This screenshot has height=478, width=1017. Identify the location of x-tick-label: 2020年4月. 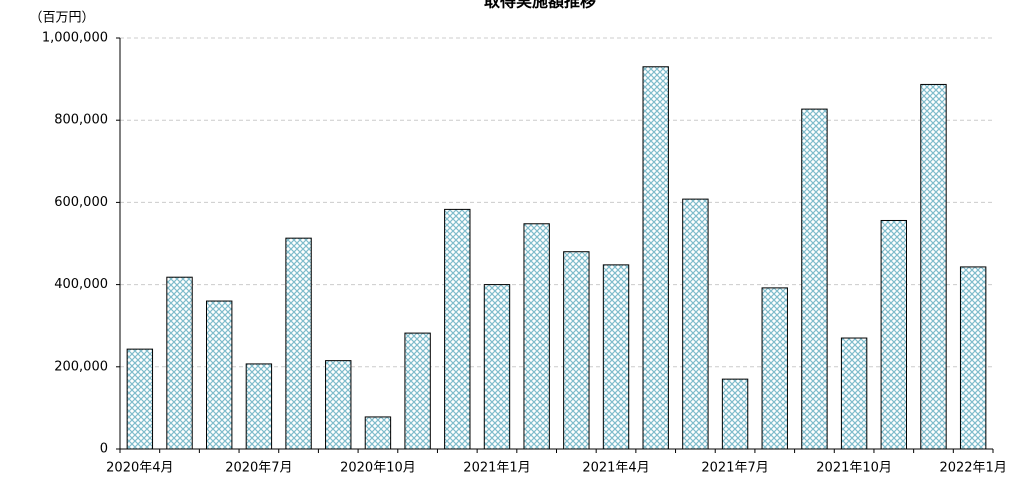
(139, 468).